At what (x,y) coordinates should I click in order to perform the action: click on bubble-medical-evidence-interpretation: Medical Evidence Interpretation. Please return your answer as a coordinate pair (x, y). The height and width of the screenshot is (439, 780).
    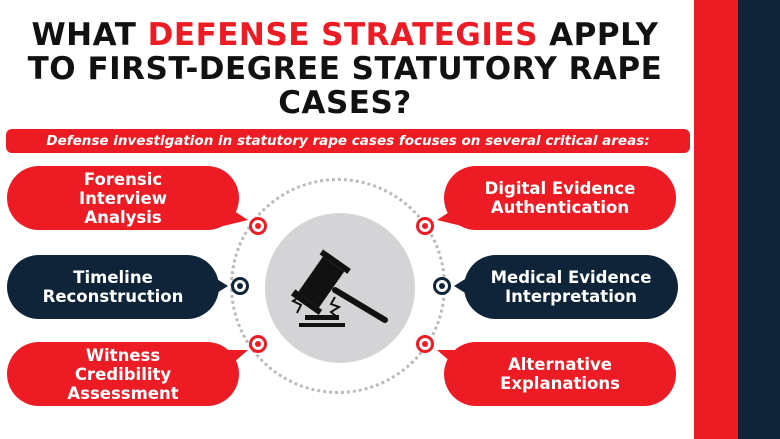
    Looking at the image, I should click on (571, 287).